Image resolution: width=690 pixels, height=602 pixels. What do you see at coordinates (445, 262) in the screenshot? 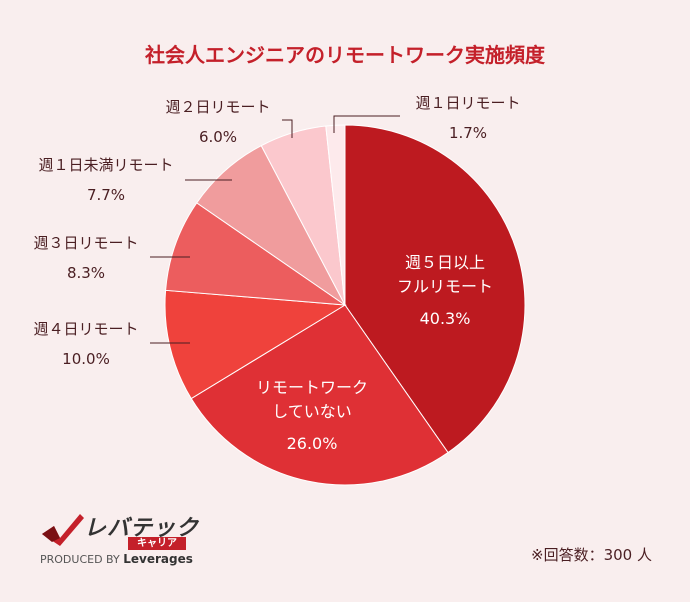
I see `slice-label-0-0: 週５日以上` at bounding box center [445, 262].